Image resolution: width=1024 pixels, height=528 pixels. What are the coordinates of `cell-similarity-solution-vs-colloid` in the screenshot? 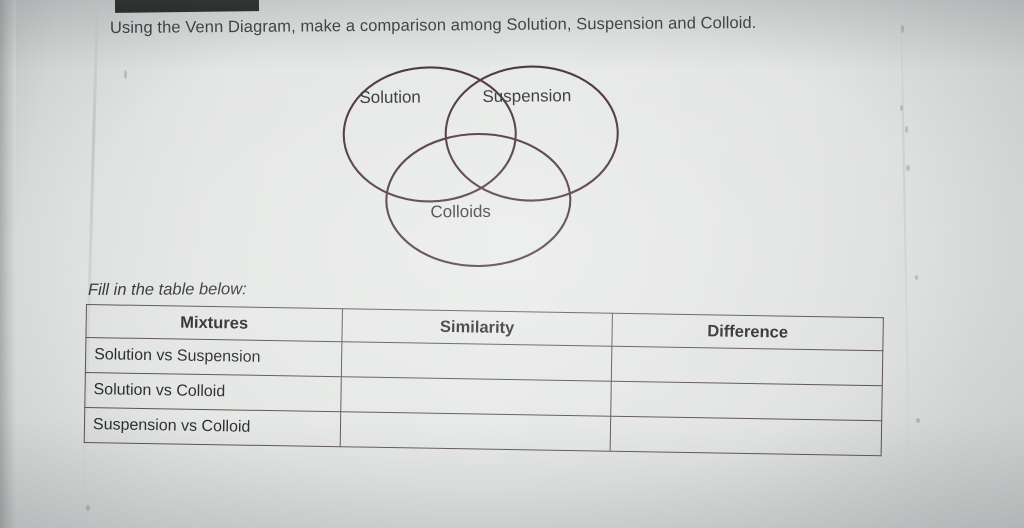 It's located at (476, 396).